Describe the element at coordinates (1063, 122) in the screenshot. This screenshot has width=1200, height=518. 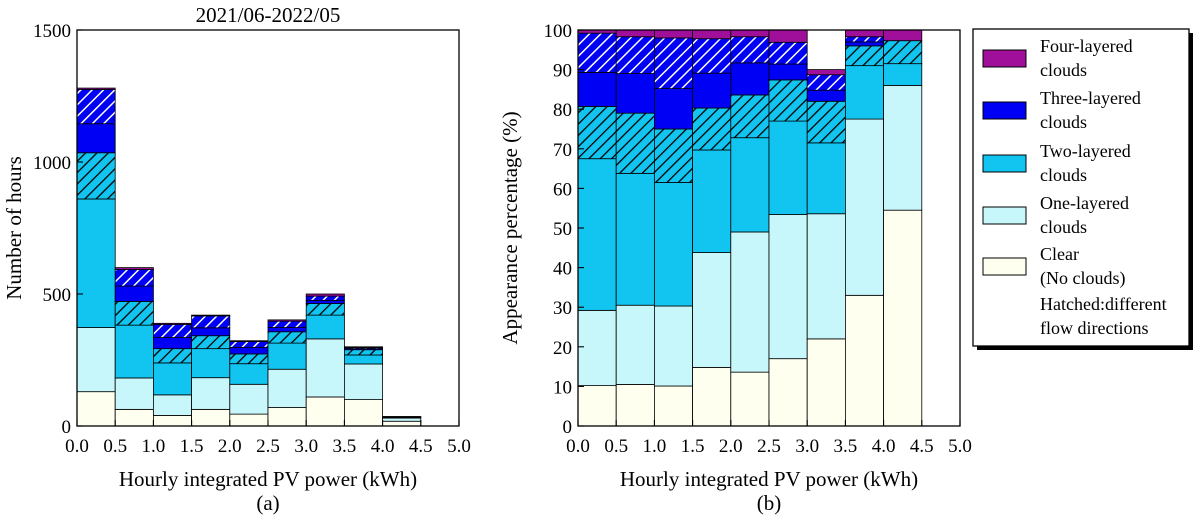
I see `legend-three-layer-line2: clouds` at that location.